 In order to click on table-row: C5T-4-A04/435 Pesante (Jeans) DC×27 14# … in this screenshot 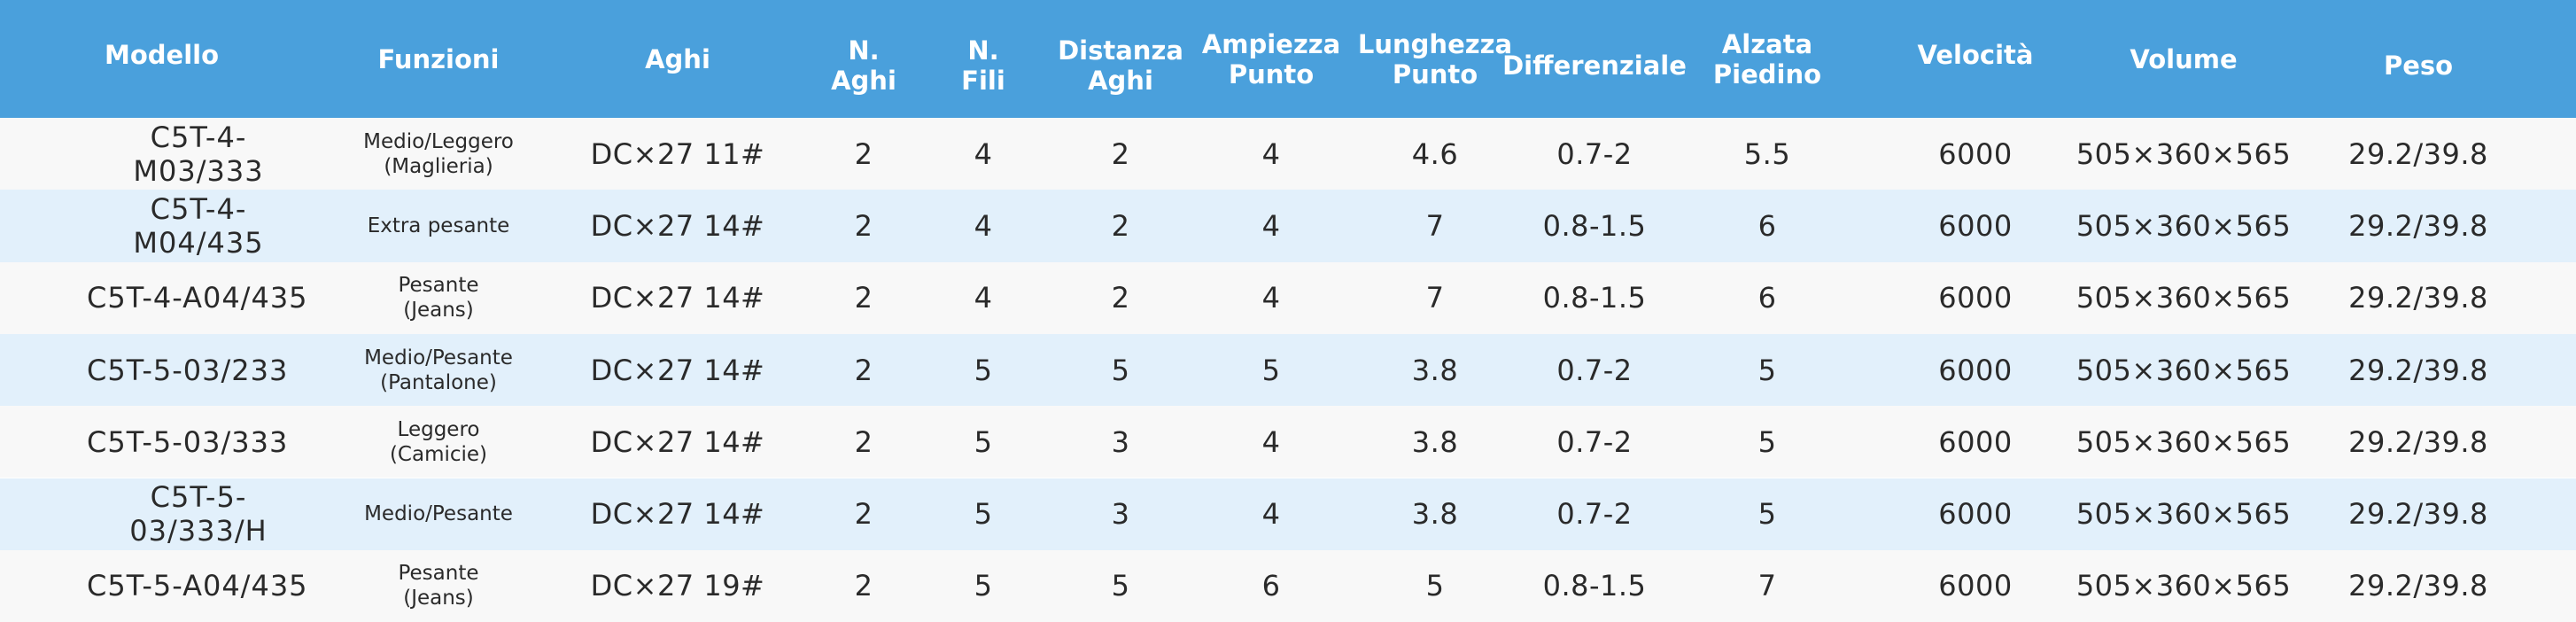, I will do `click(1288, 297)`.